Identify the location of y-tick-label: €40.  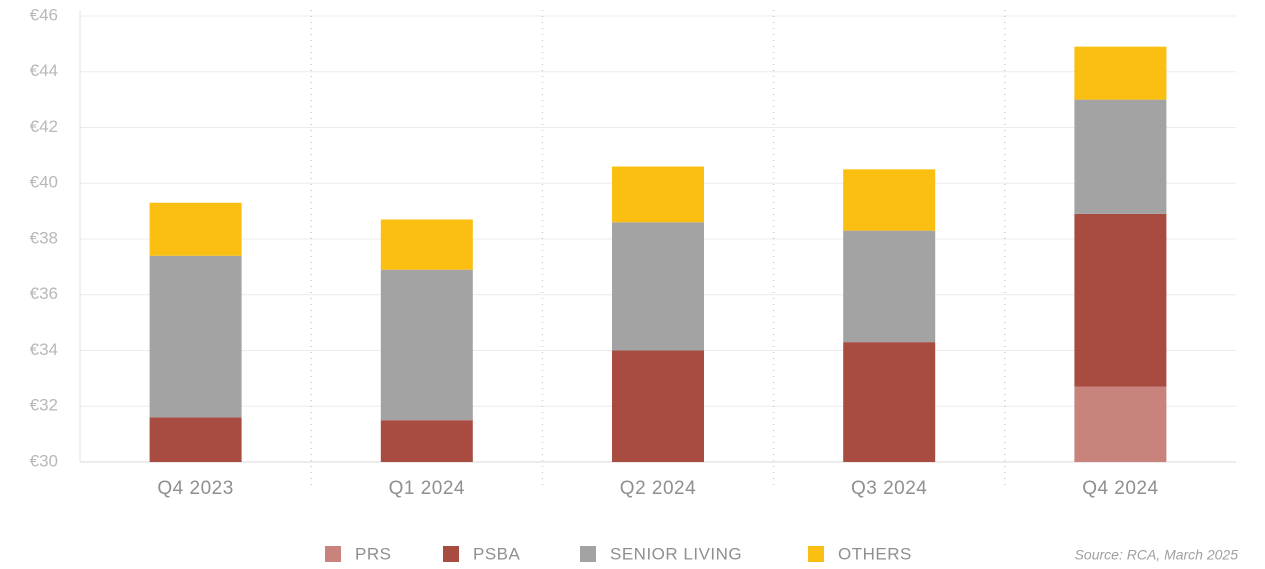
(44, 182).